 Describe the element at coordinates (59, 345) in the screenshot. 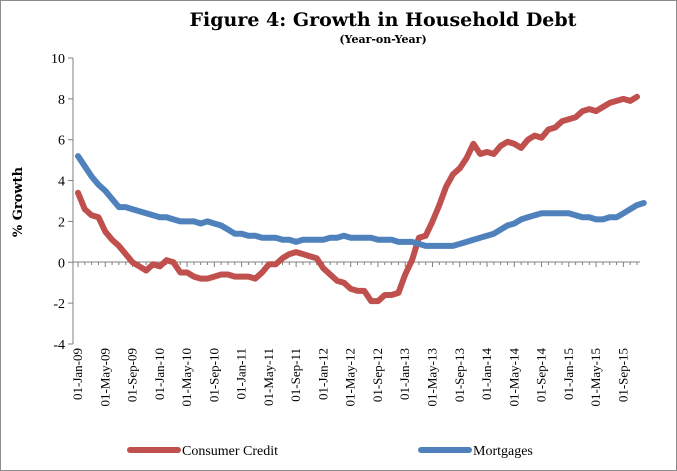

I see `y-tick-label: -4` at that location.